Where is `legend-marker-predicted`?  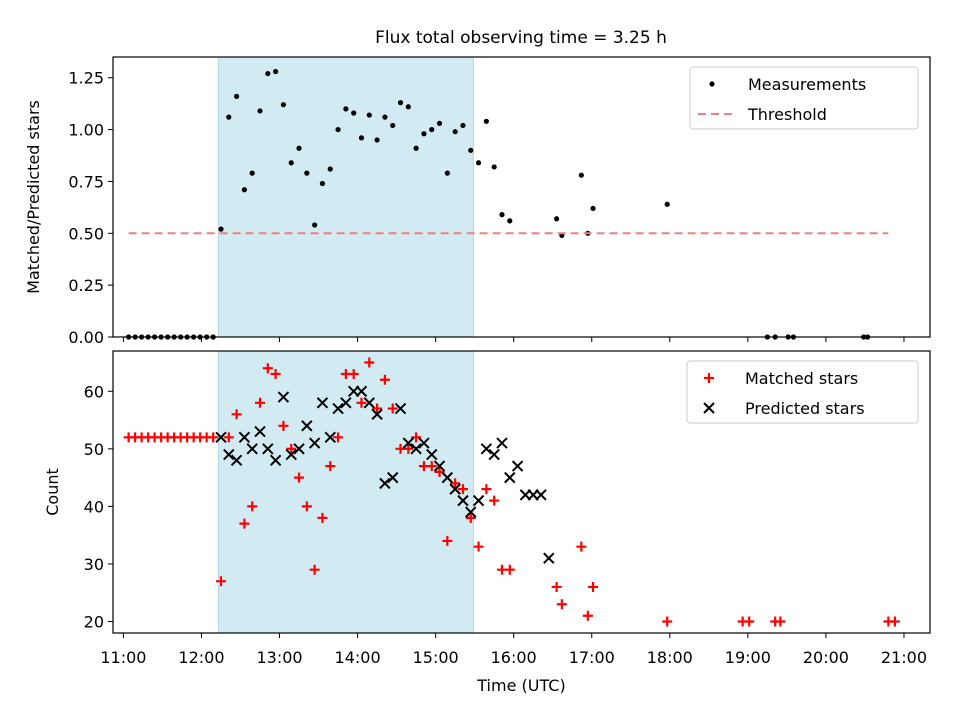 legend-marker-predicted is located at coordinates (709, 408).